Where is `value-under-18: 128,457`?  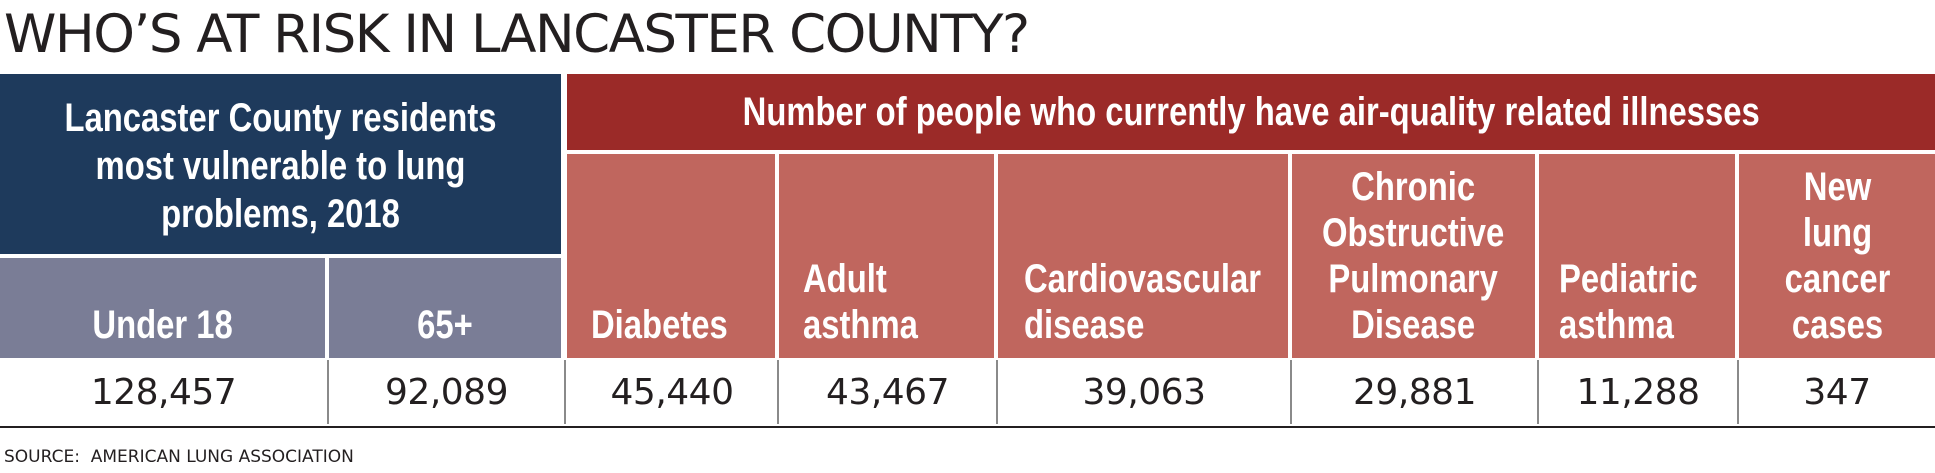 value-under-18: 128,457 is located at coordinates (163, 392).